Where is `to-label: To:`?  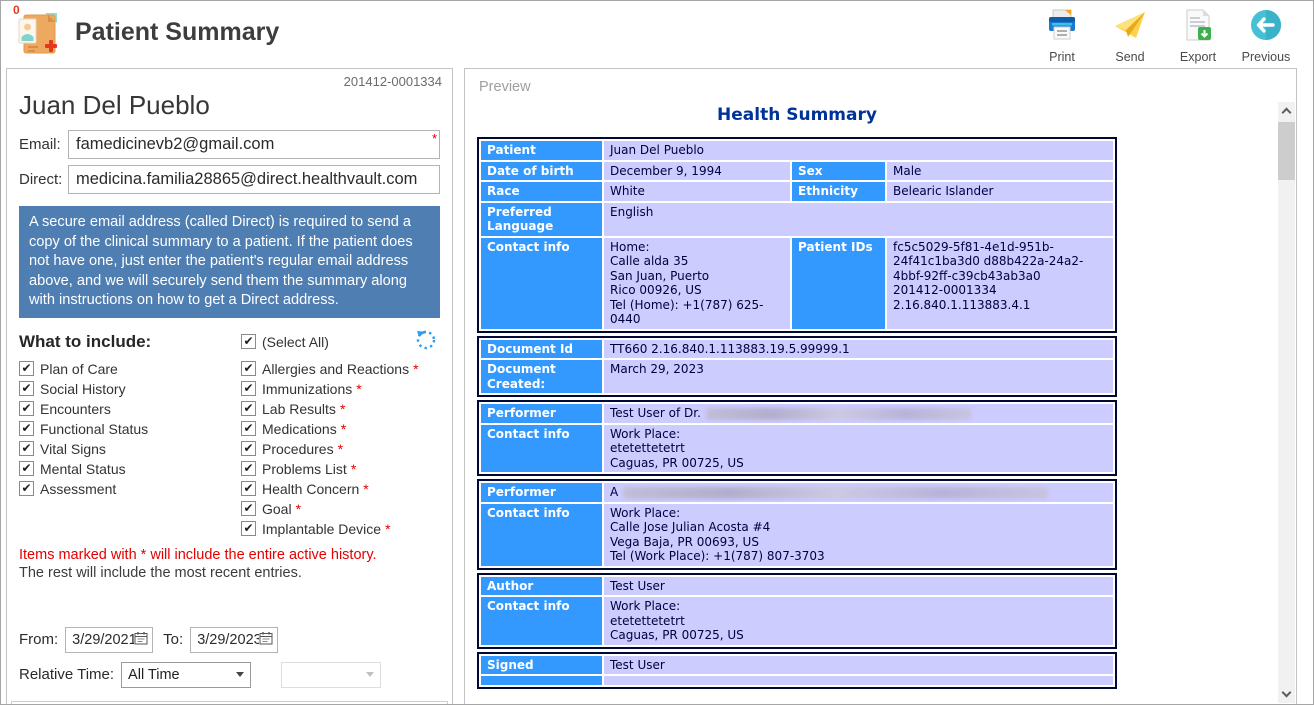 to-label: To: is located at coordinates (173, 639).